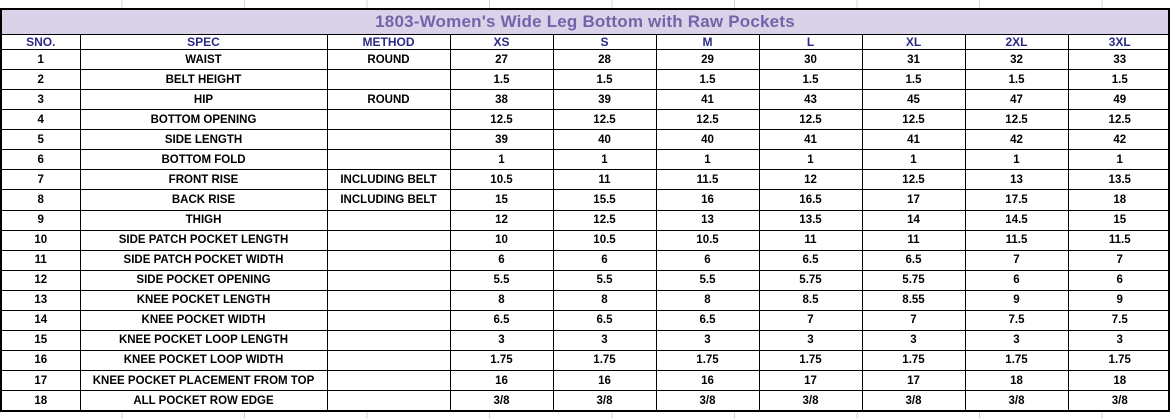  Describe the element at coordinates (604, 42) in the screenshot. I see `column-header-s: S` at that location.